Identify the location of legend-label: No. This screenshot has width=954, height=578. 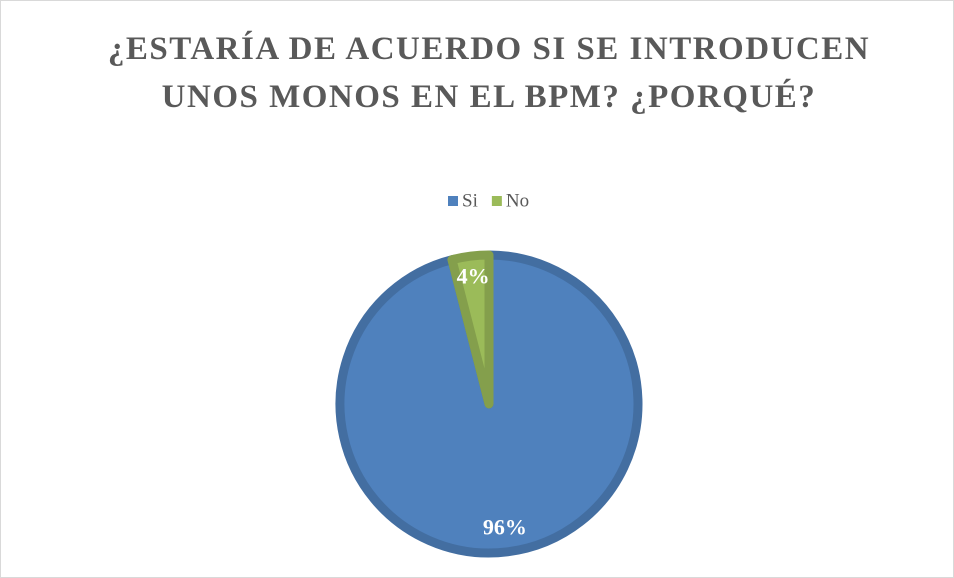
(517, 200).